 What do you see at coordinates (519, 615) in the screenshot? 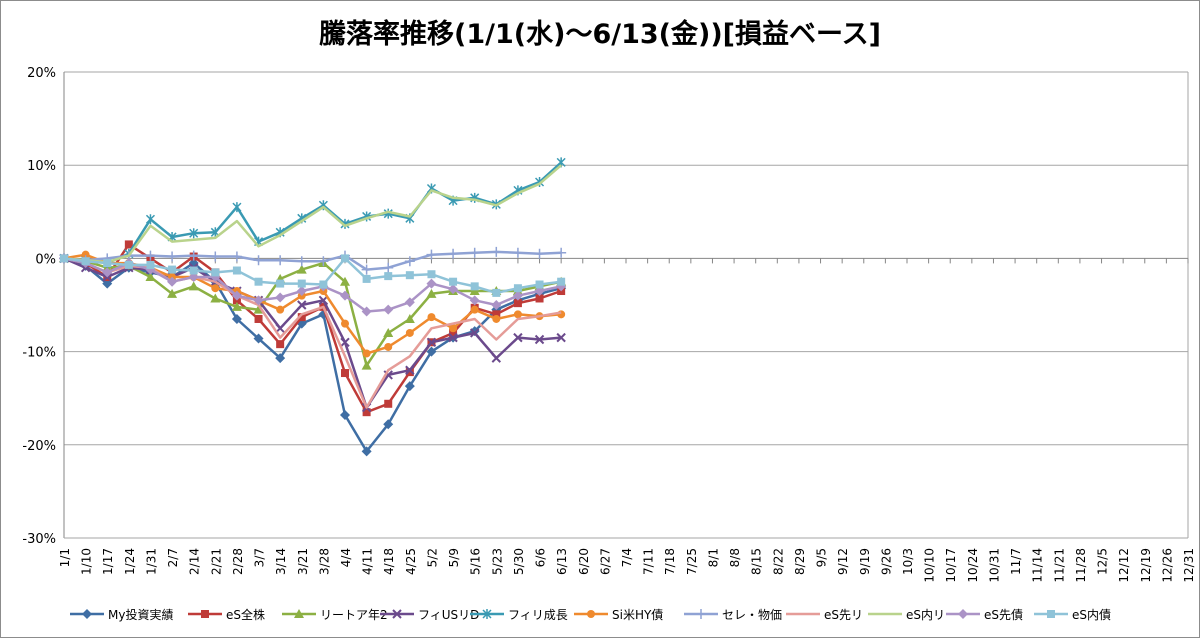
I see `legend-entry: フィリ成長` at bounding box center [519, 615].